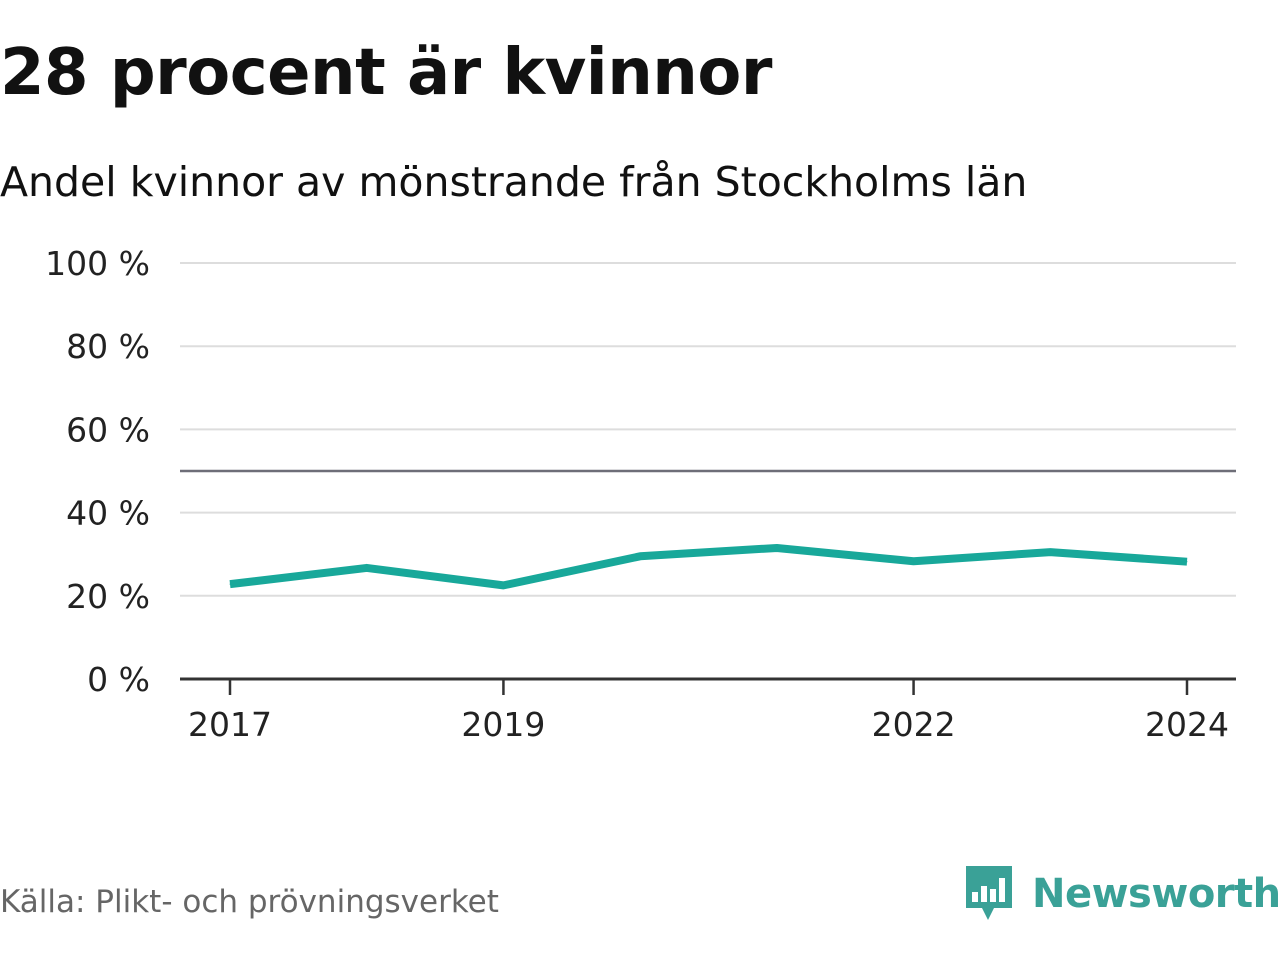 The image size is (1280, 960). What do you see at coordinates (249, 902) in the screenshot?
I see `source-note: Källa: Plikt- och prövningsverket` at bounding box center [249, 902].